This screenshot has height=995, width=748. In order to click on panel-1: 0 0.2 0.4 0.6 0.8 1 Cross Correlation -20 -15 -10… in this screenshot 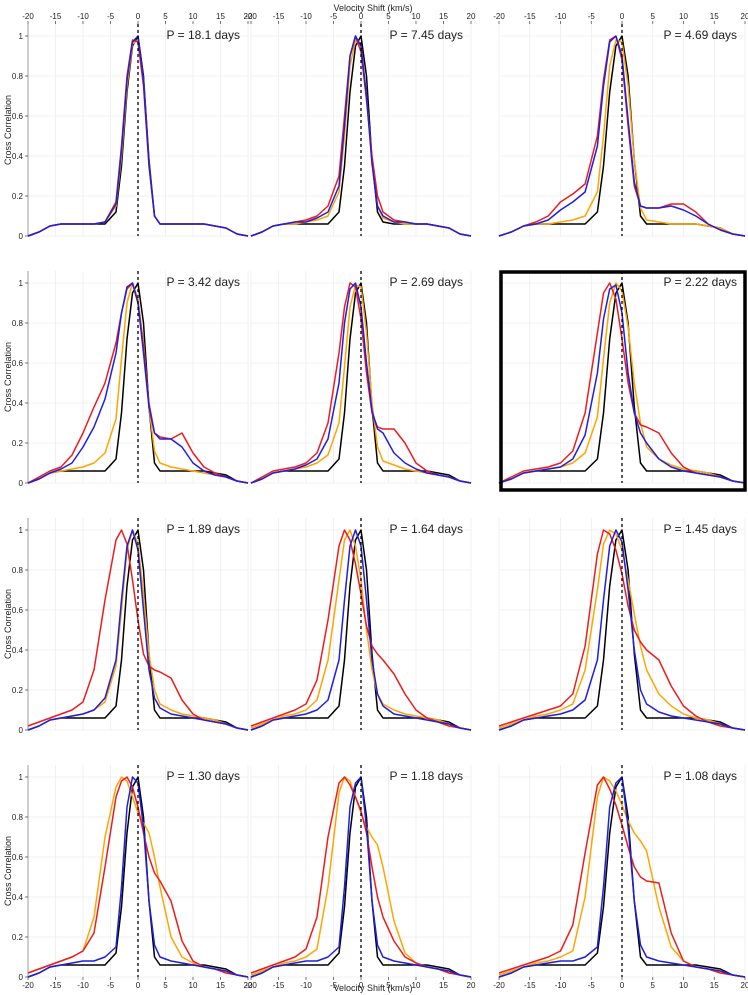, I will do `click(128, 126)`.